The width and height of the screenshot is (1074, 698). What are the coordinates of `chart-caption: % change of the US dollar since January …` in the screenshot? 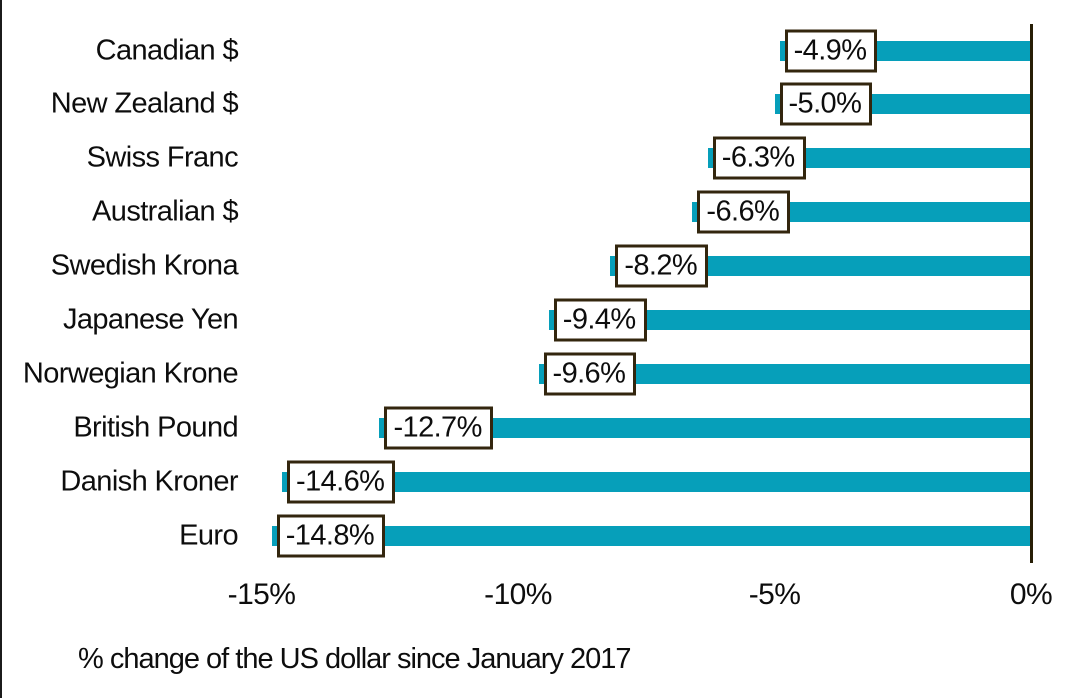 It's located at (354, 659).